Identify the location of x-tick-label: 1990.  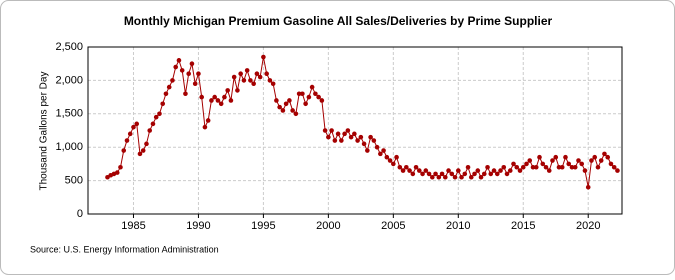
(198, 226).